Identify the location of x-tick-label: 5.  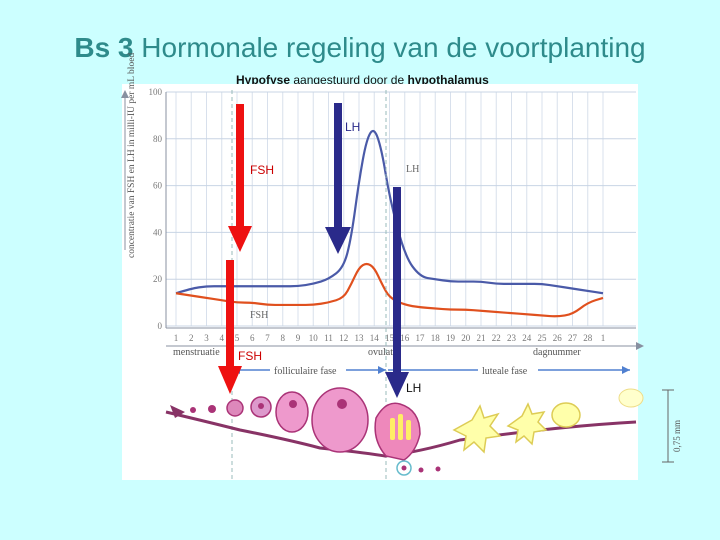
(237, 338).